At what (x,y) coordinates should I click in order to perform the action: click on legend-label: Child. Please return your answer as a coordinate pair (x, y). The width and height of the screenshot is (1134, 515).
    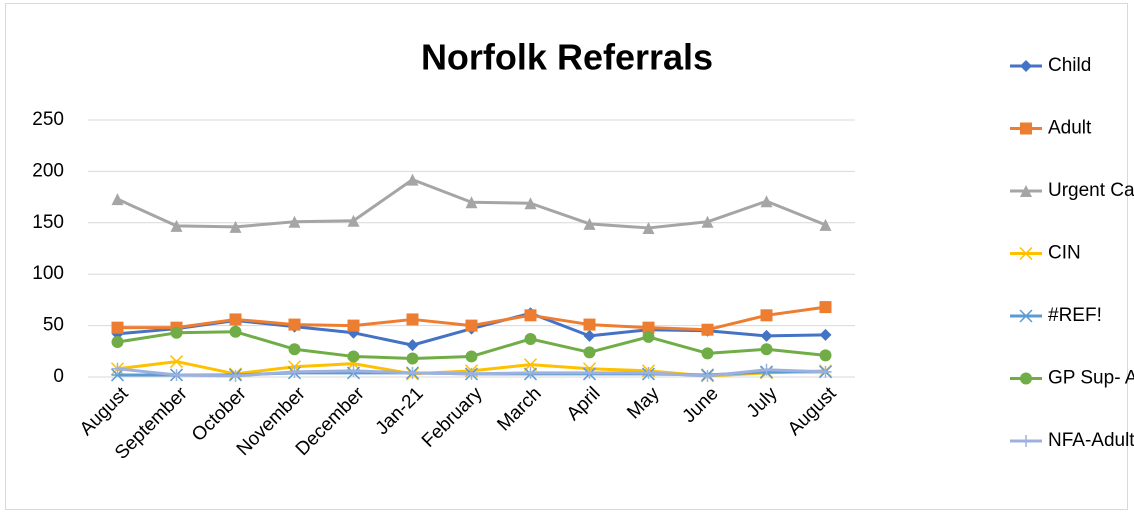
    Looking at the image, I should click on (1069, 65).